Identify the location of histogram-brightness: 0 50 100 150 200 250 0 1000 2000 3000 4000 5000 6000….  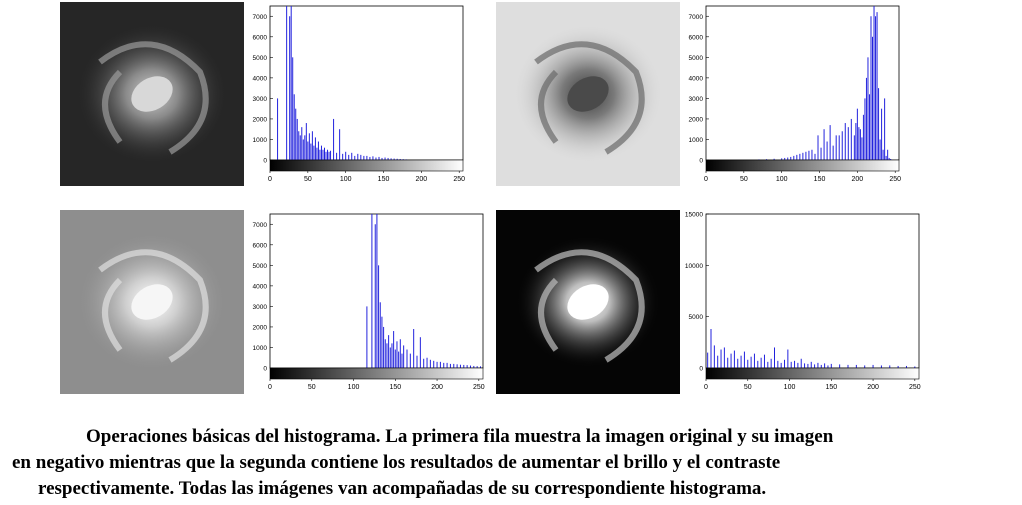
(369, 302).